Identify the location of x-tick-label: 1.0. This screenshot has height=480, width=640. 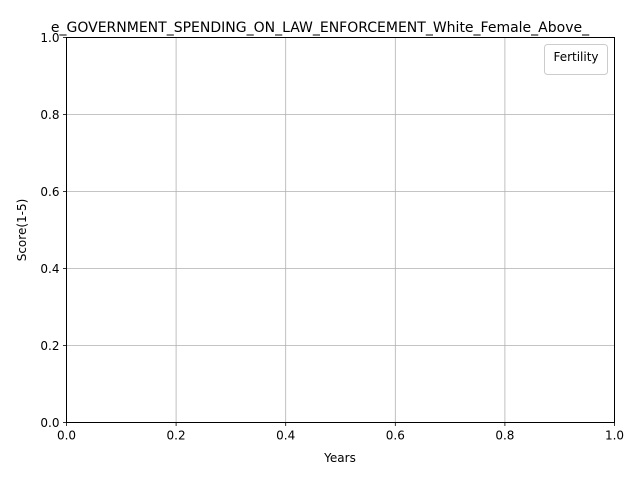
(614, 436).